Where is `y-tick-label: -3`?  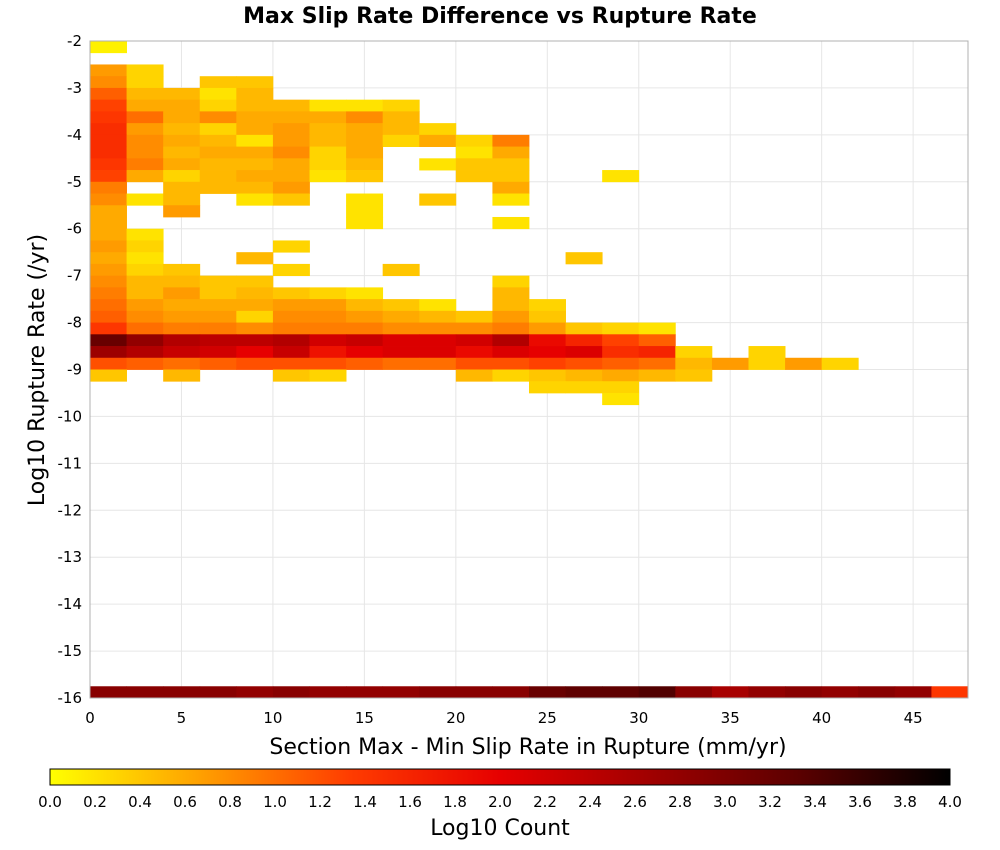
y-tick-label: -3 is located at coordinates (74, 88).